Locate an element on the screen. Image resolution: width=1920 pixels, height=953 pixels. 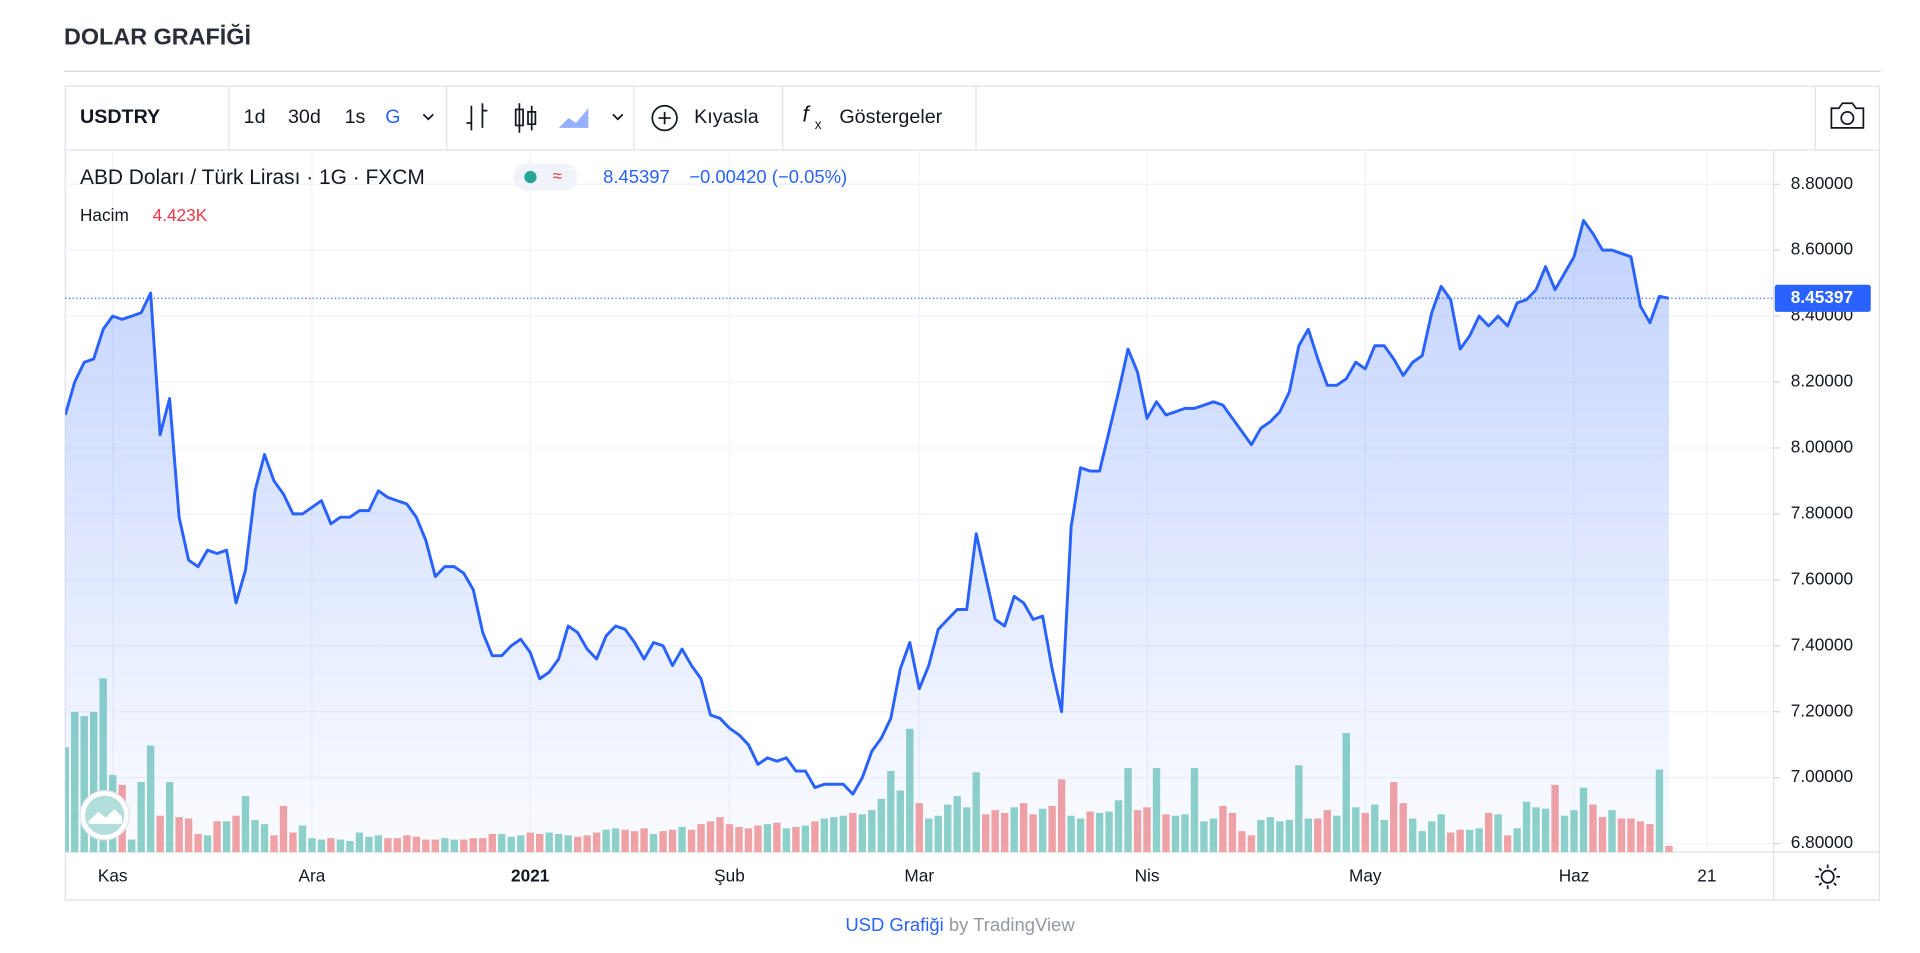
y-tick-label: 8.80000 is located at coordinates (1822, 183).